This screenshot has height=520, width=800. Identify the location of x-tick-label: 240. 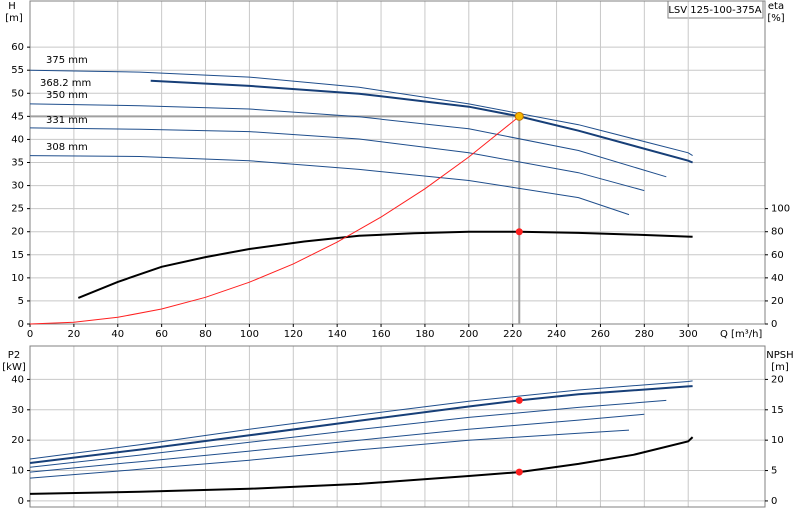
(556, 334).